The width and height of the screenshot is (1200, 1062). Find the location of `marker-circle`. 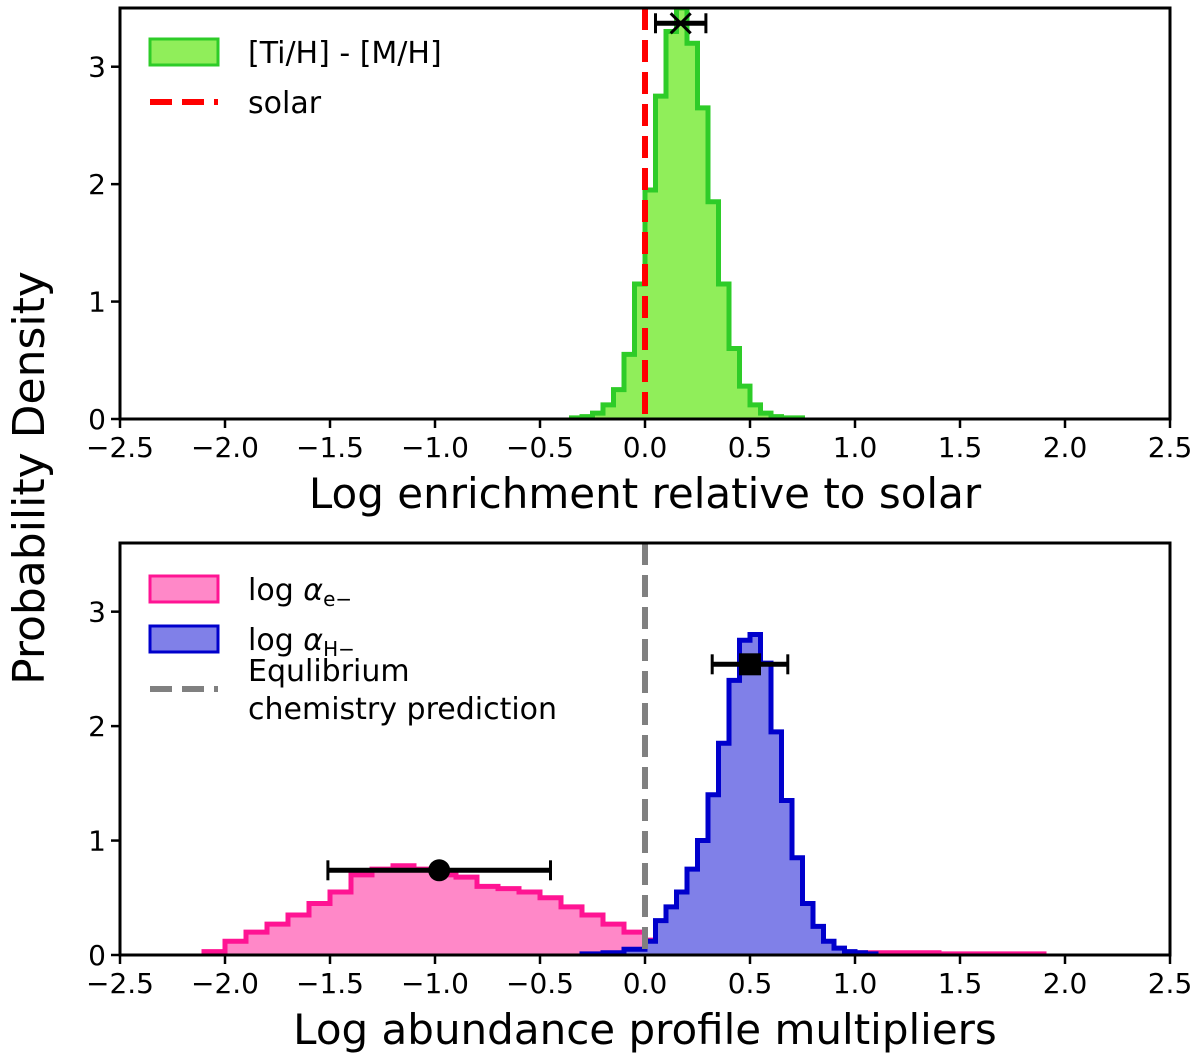

marker-circle is located at coordinates (439, 870).